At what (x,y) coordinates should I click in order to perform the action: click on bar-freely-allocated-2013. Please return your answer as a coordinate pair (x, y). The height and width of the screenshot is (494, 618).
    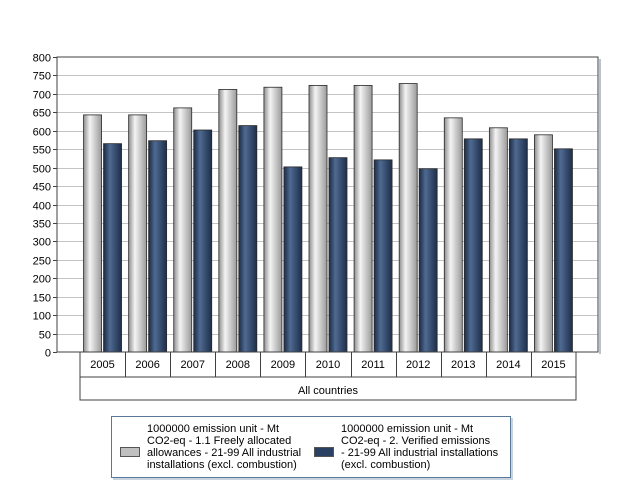
    Looking at the image, I should click on (453, 235).